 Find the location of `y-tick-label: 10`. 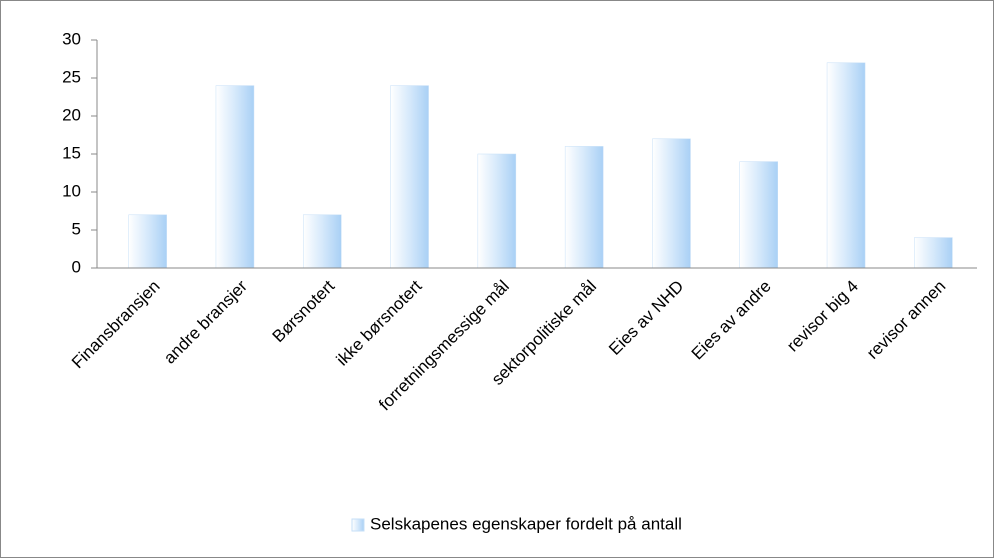

y-tick-label: 10 is located at coordinates (71, 190).